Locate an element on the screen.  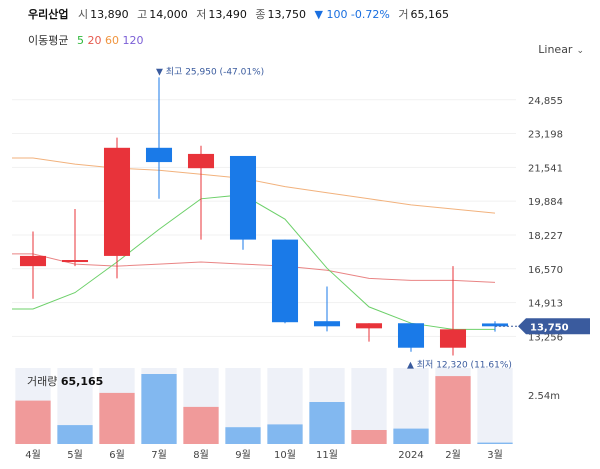
ma-legend-title: 이동평균 is located at coordinates (48, 40).